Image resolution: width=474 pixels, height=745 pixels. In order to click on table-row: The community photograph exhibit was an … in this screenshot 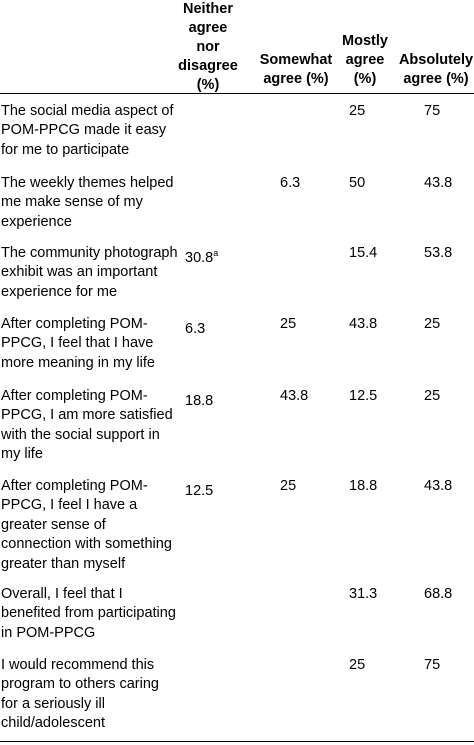, I will do `click(237, 281)`.